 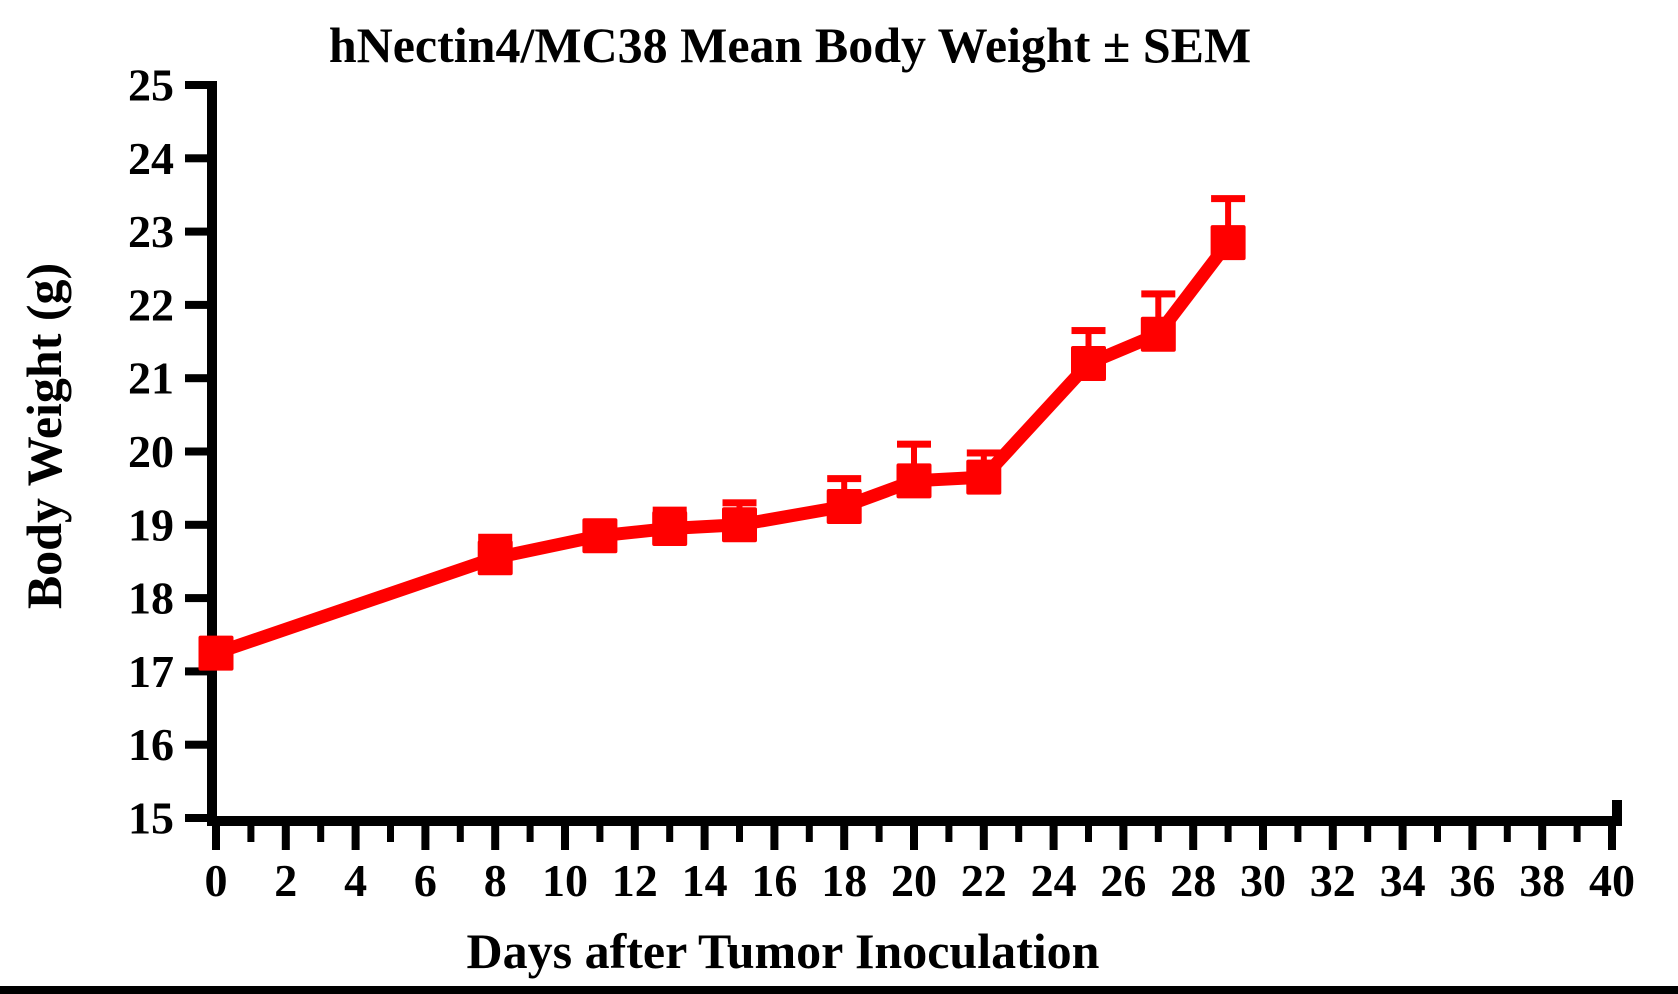 What do you see at coordinates (774, 880) in the screenshot?
I see `x-tick-label: 16` at bounding box center [774, 880].